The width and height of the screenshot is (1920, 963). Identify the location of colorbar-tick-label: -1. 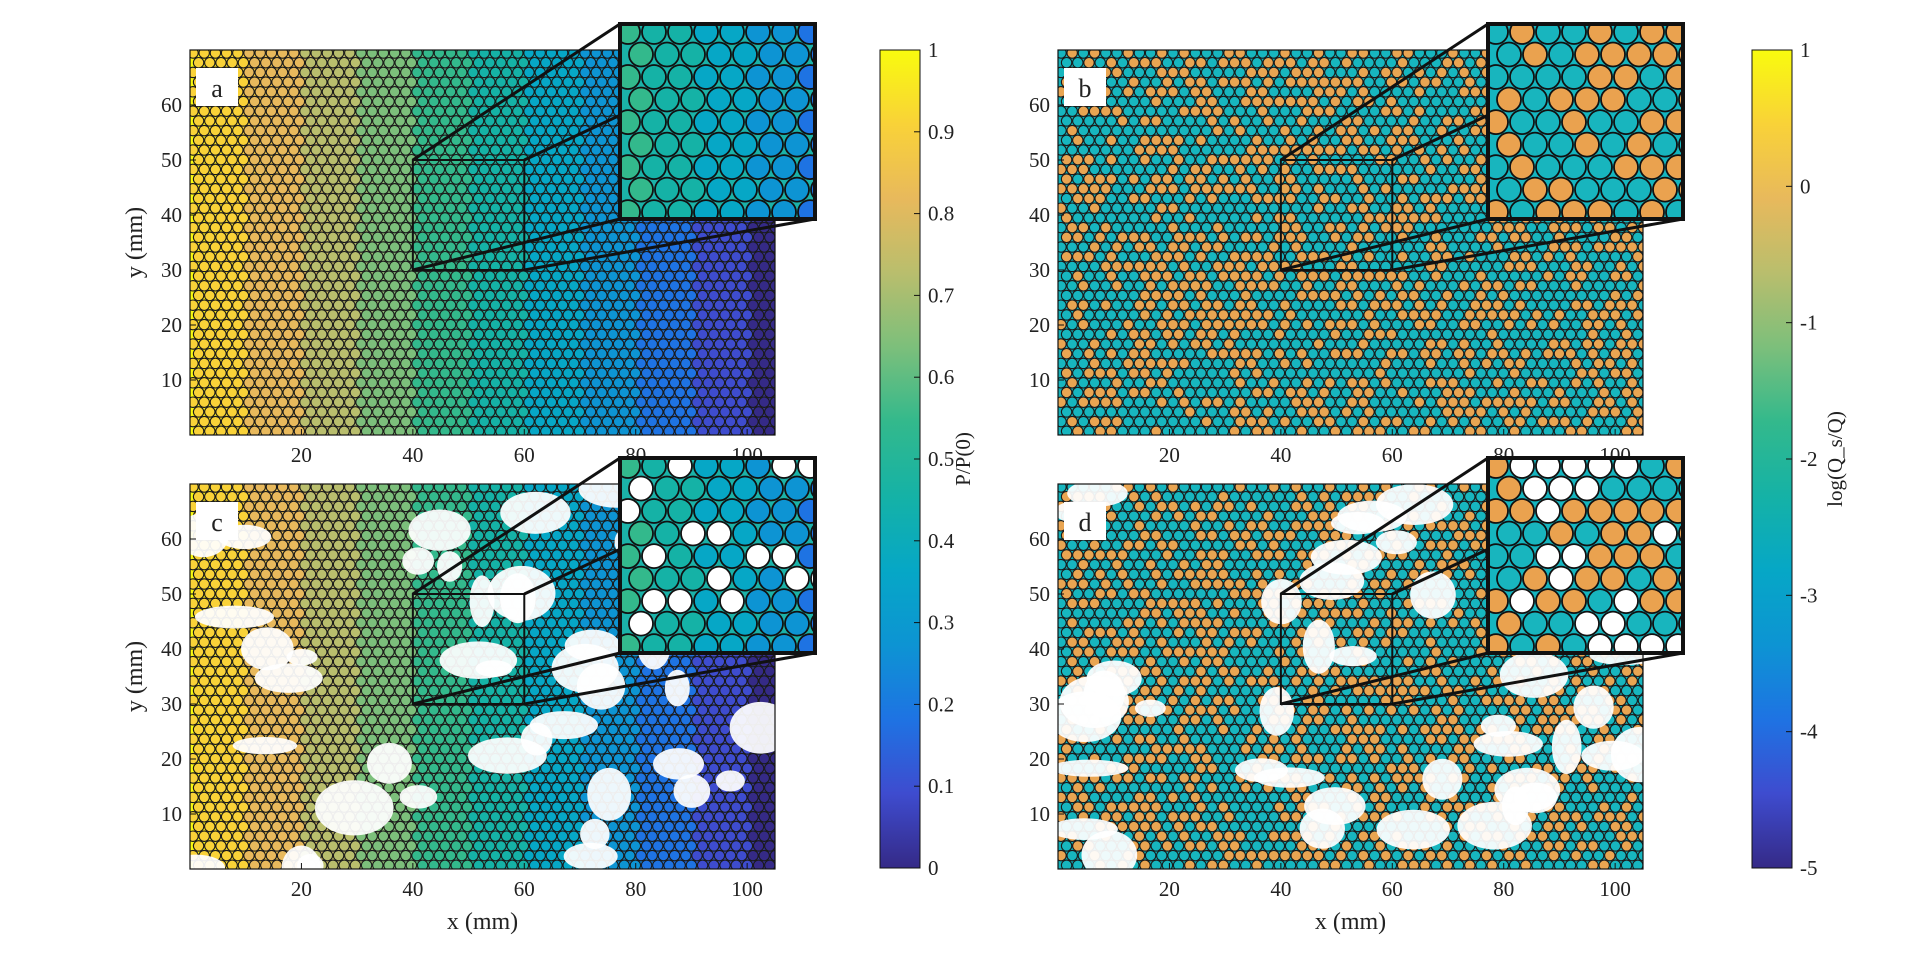
(1809, 323).